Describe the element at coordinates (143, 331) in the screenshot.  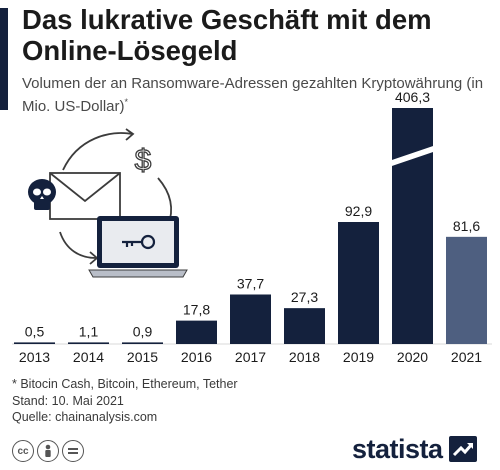
I see `value-label-2015: 0,9` at that location.